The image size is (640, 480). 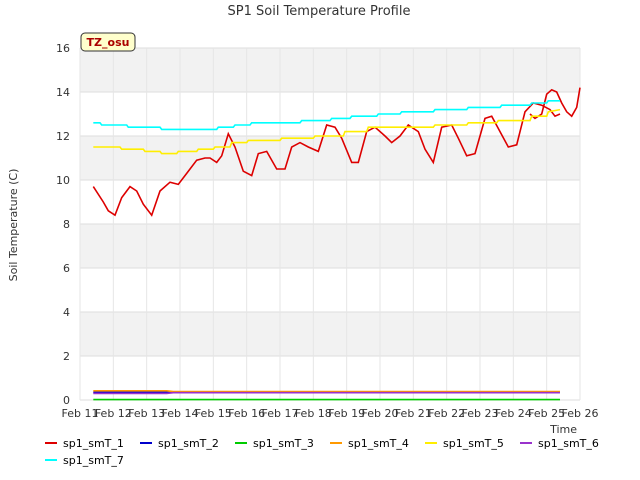 I want to click on y-tick-label: 2, so click(x=66, y=356).